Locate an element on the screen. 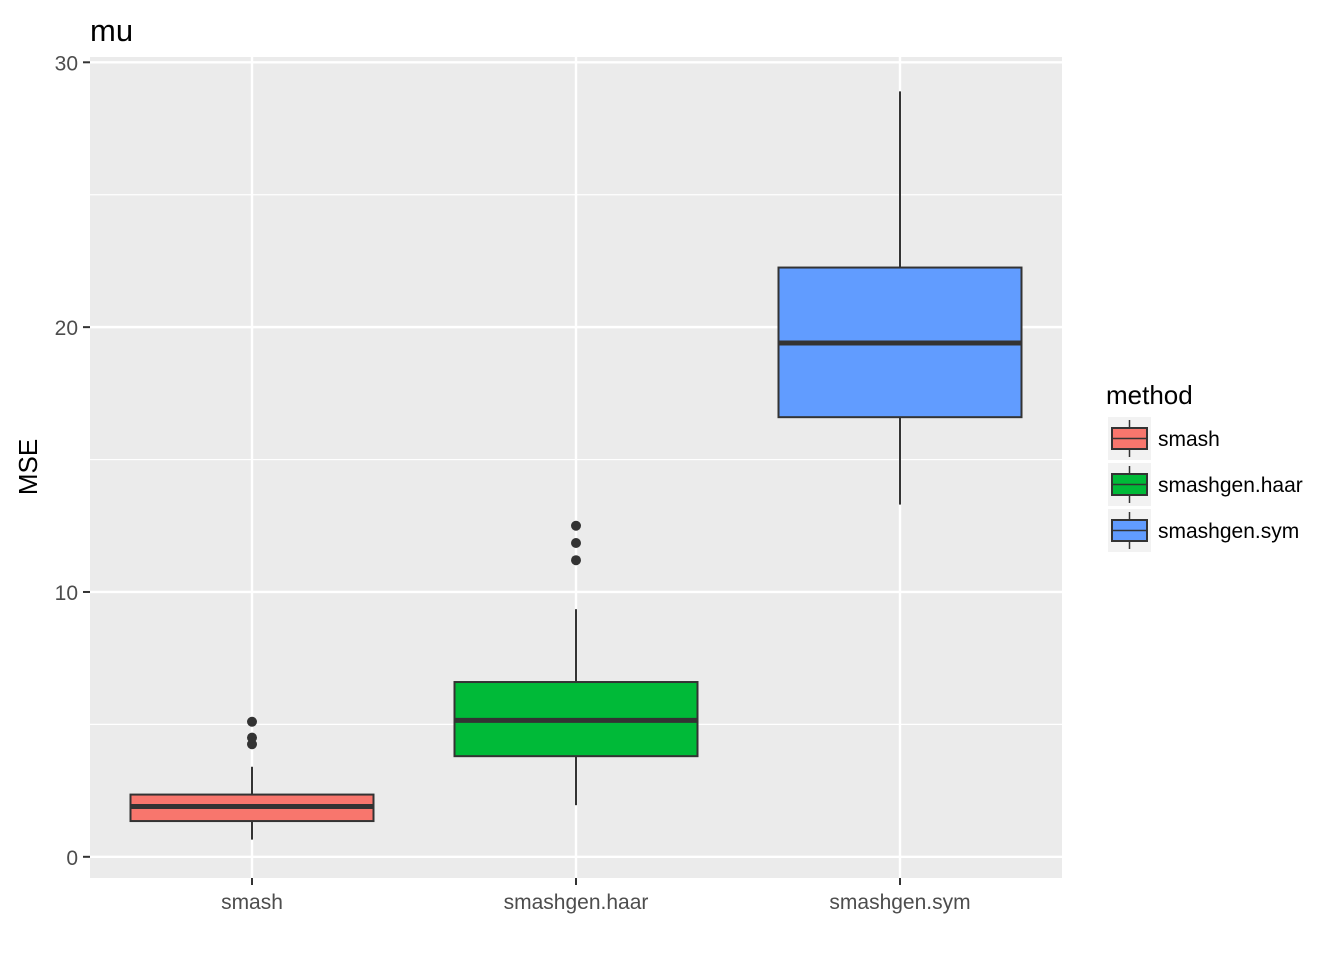 This screenshot has height=960, width=1344. x-tick-label: smashgen.haar is located at coordinates (576, 902).